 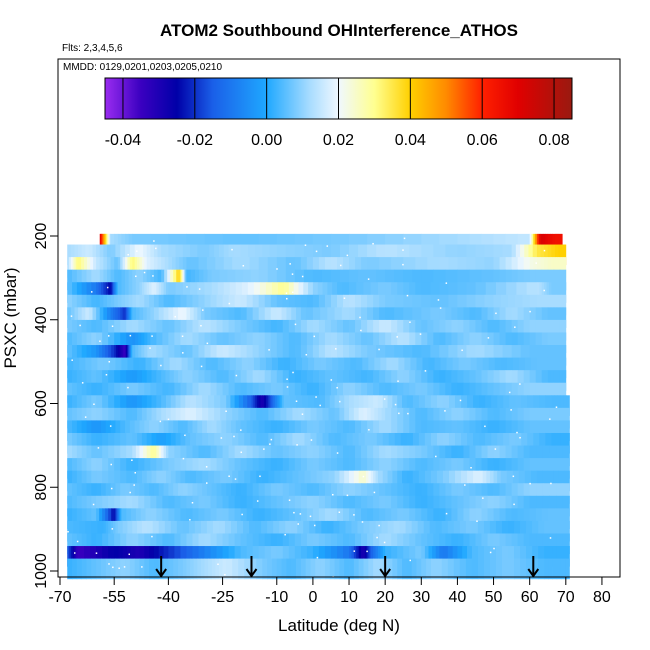 What do you see at coordinates (59, 597) in the screenshot?
I see `x-tick-label: -70` at bounding box center [59, 597].